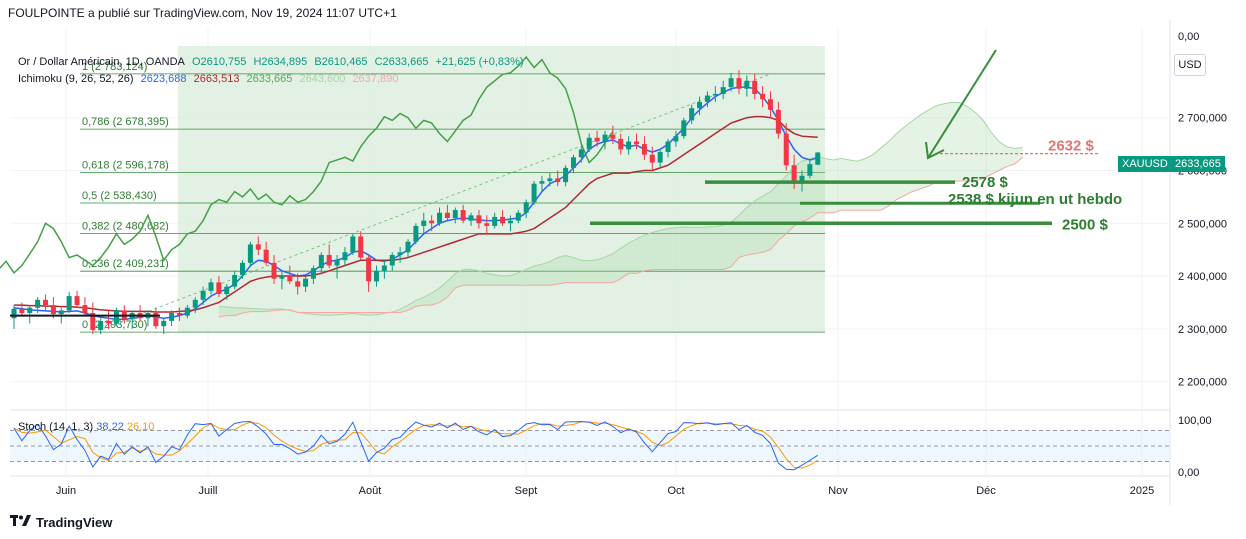 The width and height of the screenshot is (1246, 539). I want to click on annotation-label: 2500 $, so click(1085, 224).